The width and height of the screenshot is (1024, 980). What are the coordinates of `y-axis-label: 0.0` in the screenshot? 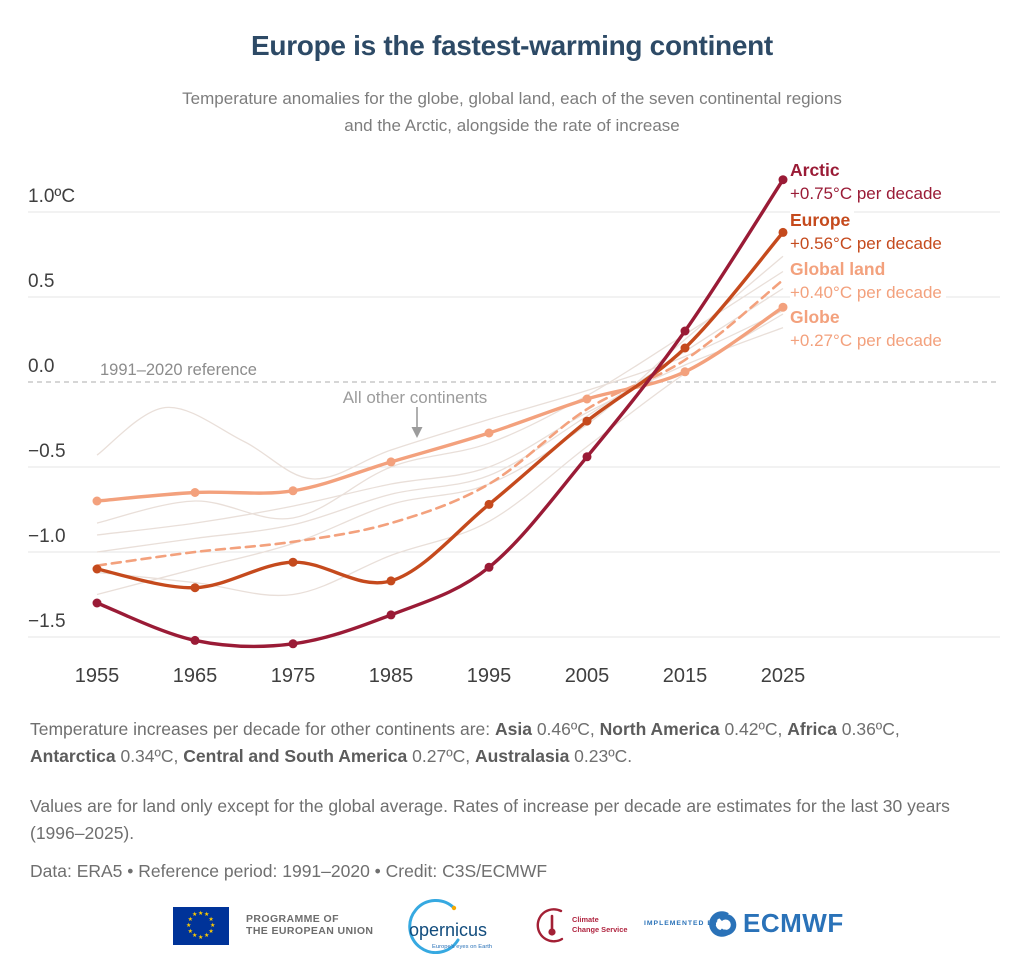 It's located at (43, 367).